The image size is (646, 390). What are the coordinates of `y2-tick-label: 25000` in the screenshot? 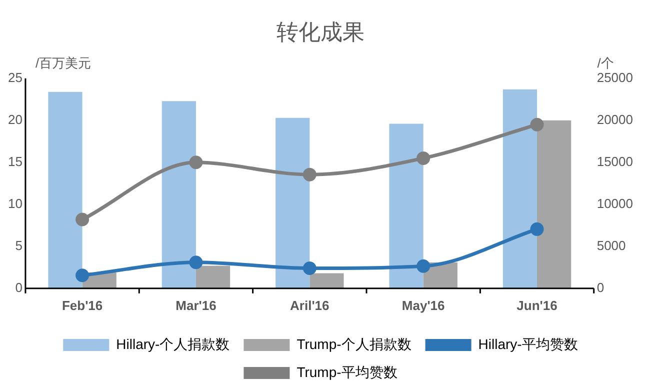 It's located at (615, 77).